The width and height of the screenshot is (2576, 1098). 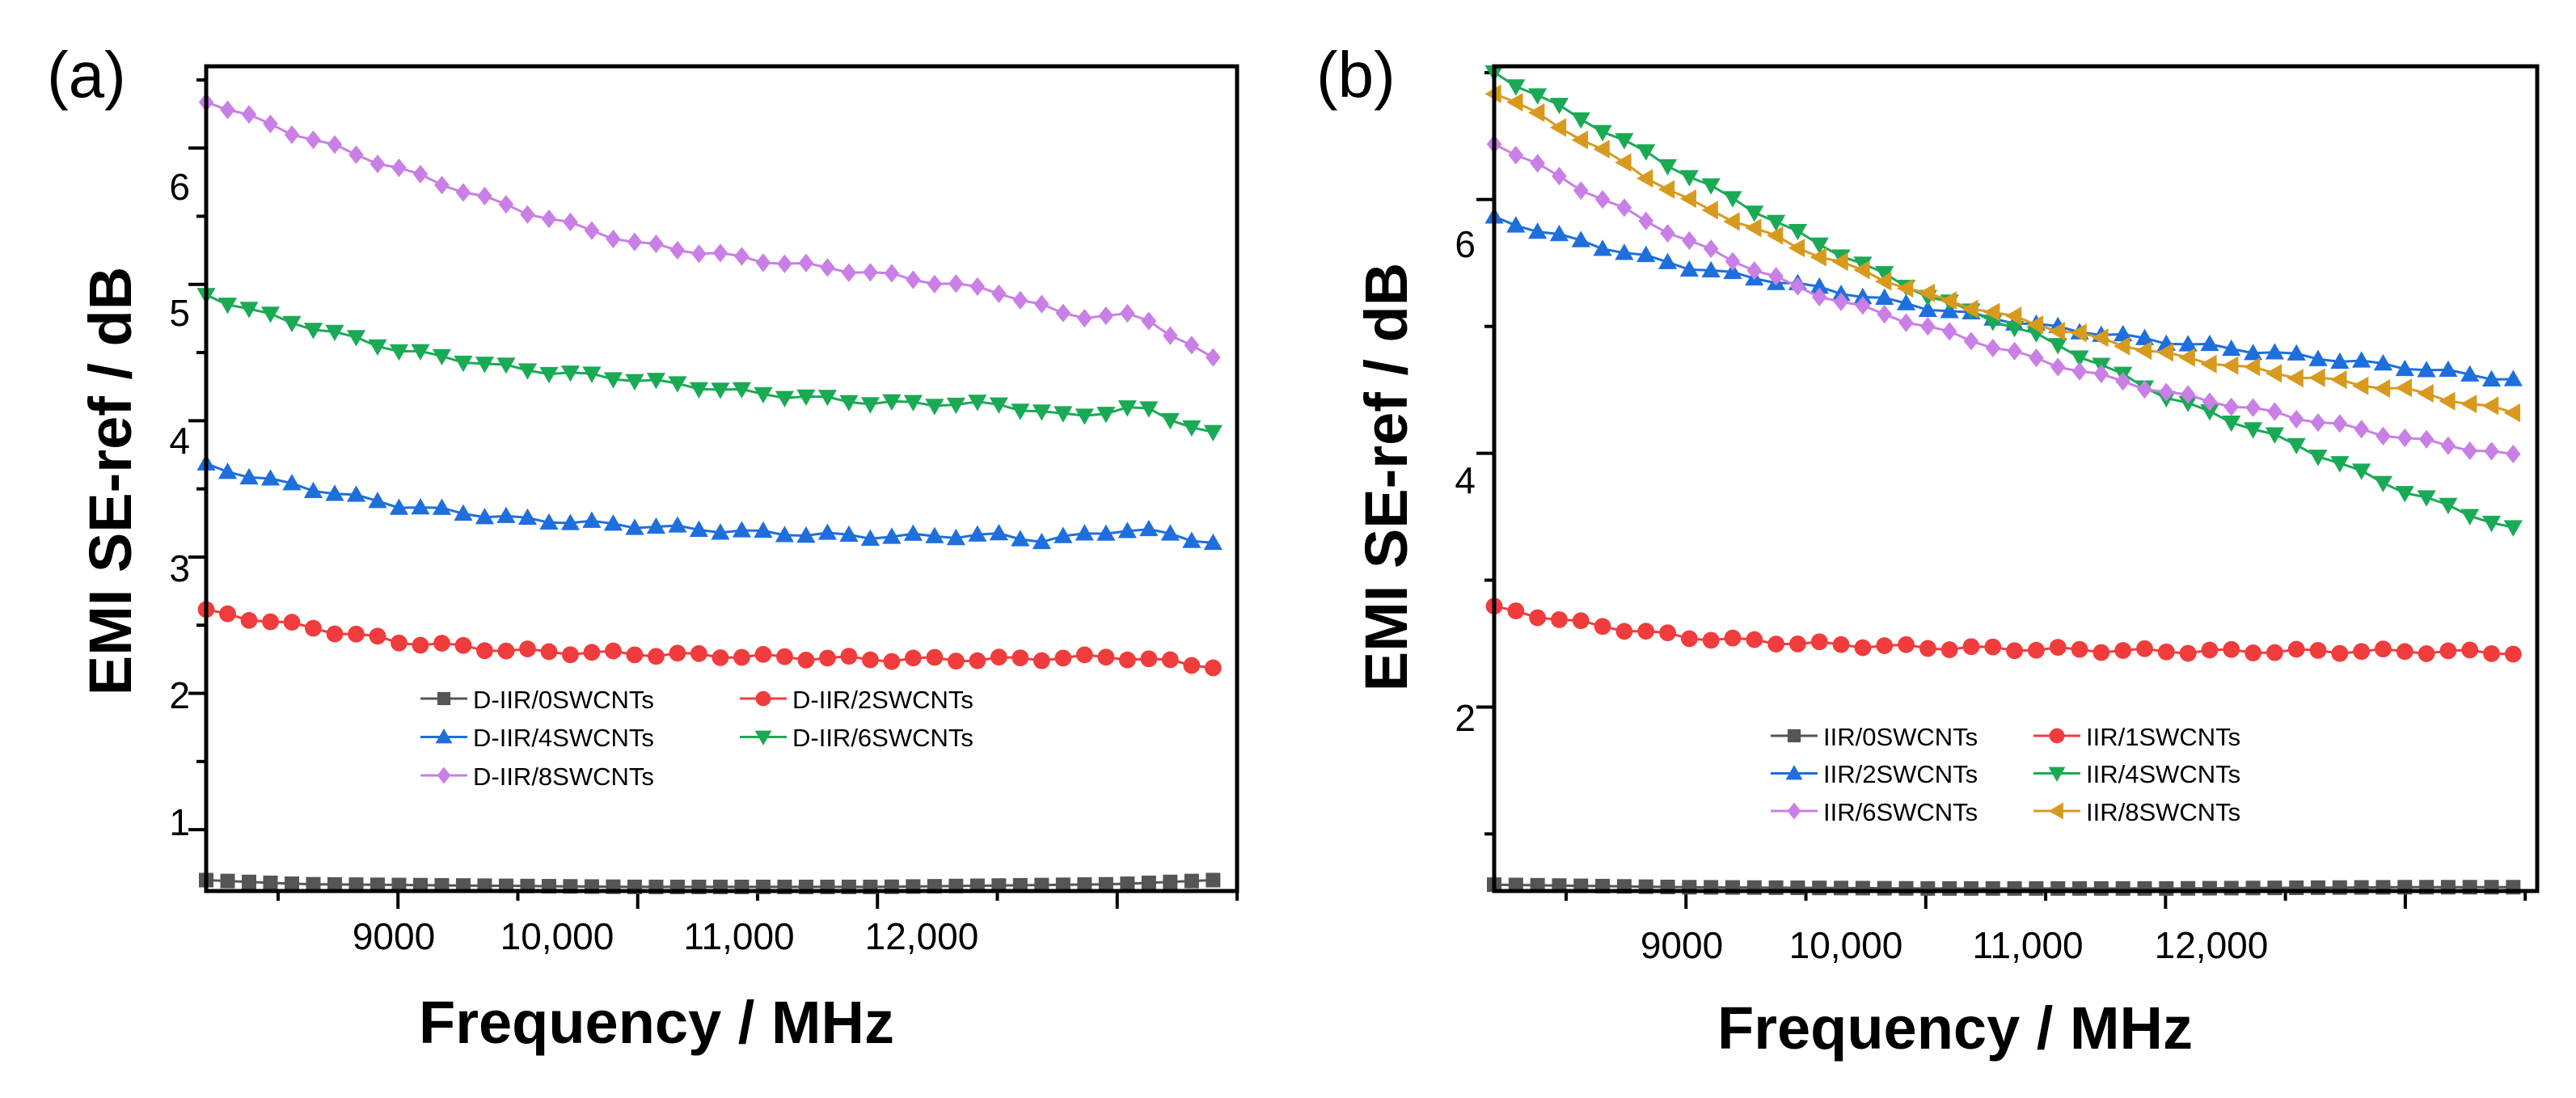 I want to click on panel-a-y-tick-label: 5, so click(x=179, y=313).